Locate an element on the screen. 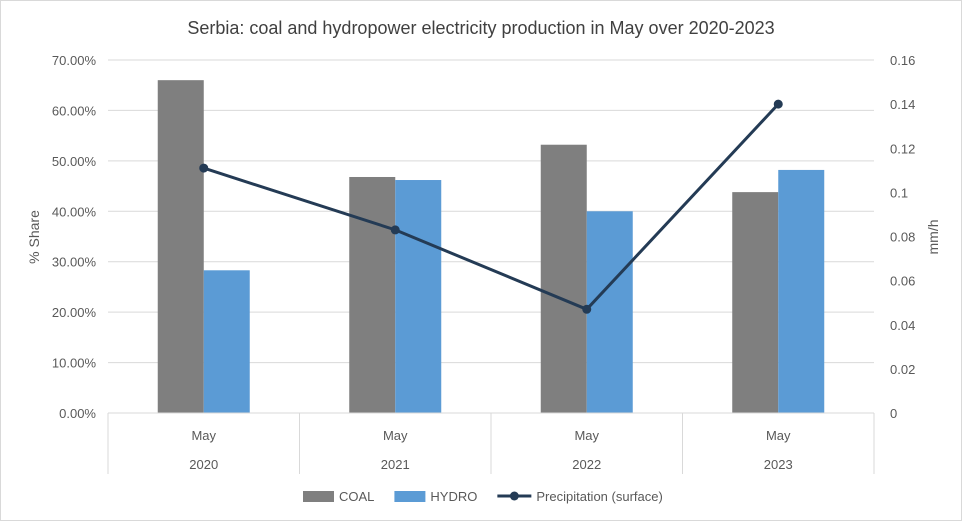  y-left-tick-label: 60.00% is located at coordinates (74, 110).